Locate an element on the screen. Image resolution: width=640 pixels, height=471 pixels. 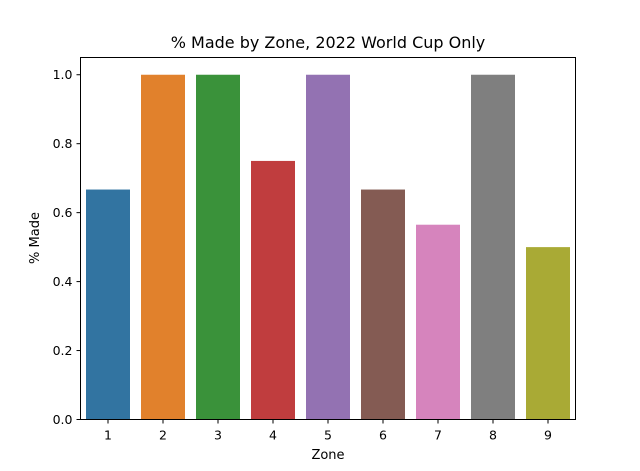
y-tick-label: 0.4 is located at coordinates (63, 281).